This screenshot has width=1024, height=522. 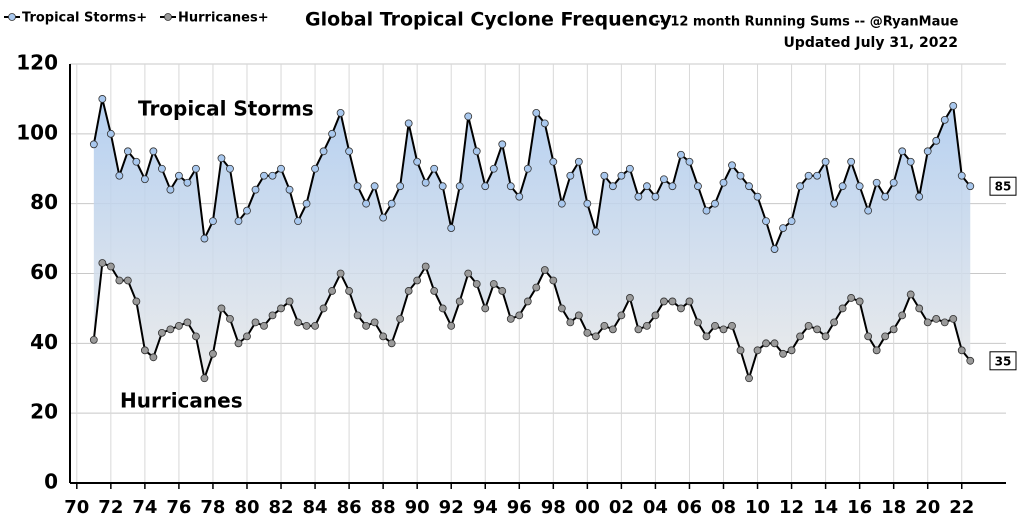 What do you see at coordinates (519, 507) in the screenshot?
I see `x-tick-label: 96` at bounding box center [519, 507].